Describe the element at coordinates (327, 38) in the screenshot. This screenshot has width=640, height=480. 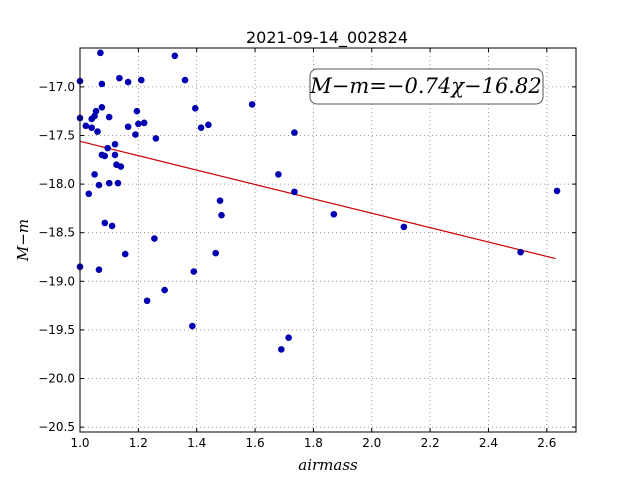
I see `chart-title: 2021-09-14_002824` at that location.